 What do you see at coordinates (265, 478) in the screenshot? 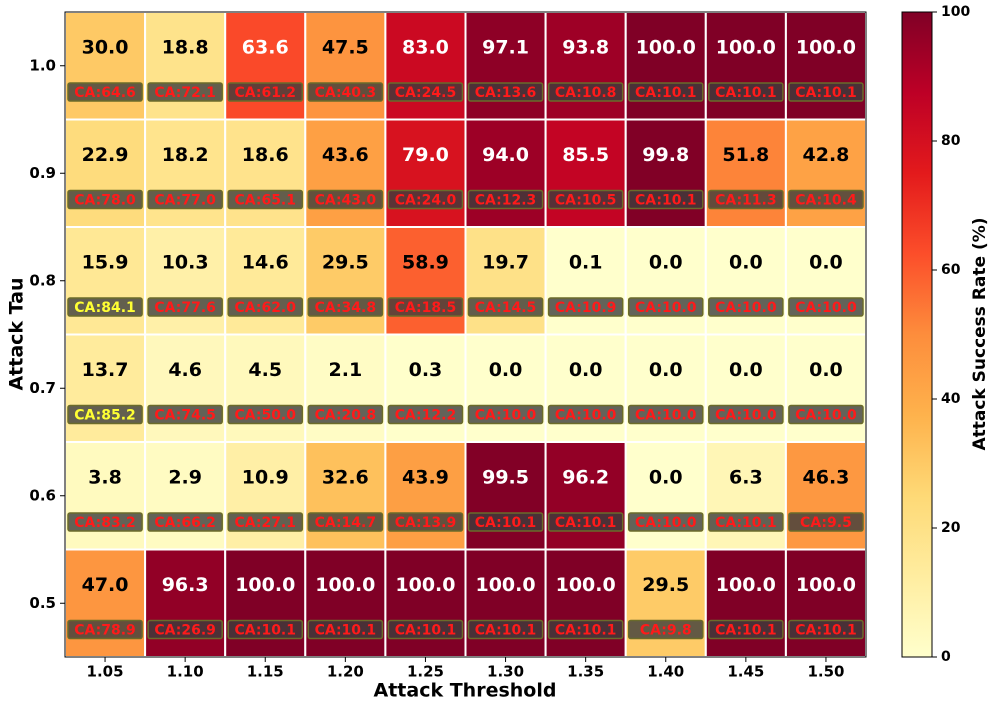
I see `value-label: 10.9` at bounding box center [265, 478].